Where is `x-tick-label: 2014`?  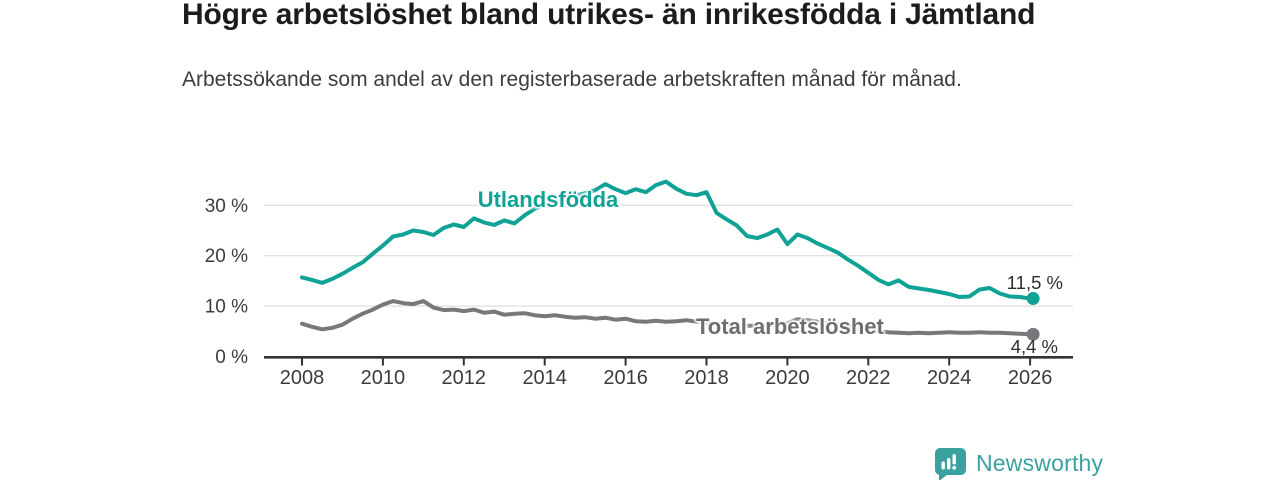 x-tick-label: 2014 is located at coordinates (544, 378).